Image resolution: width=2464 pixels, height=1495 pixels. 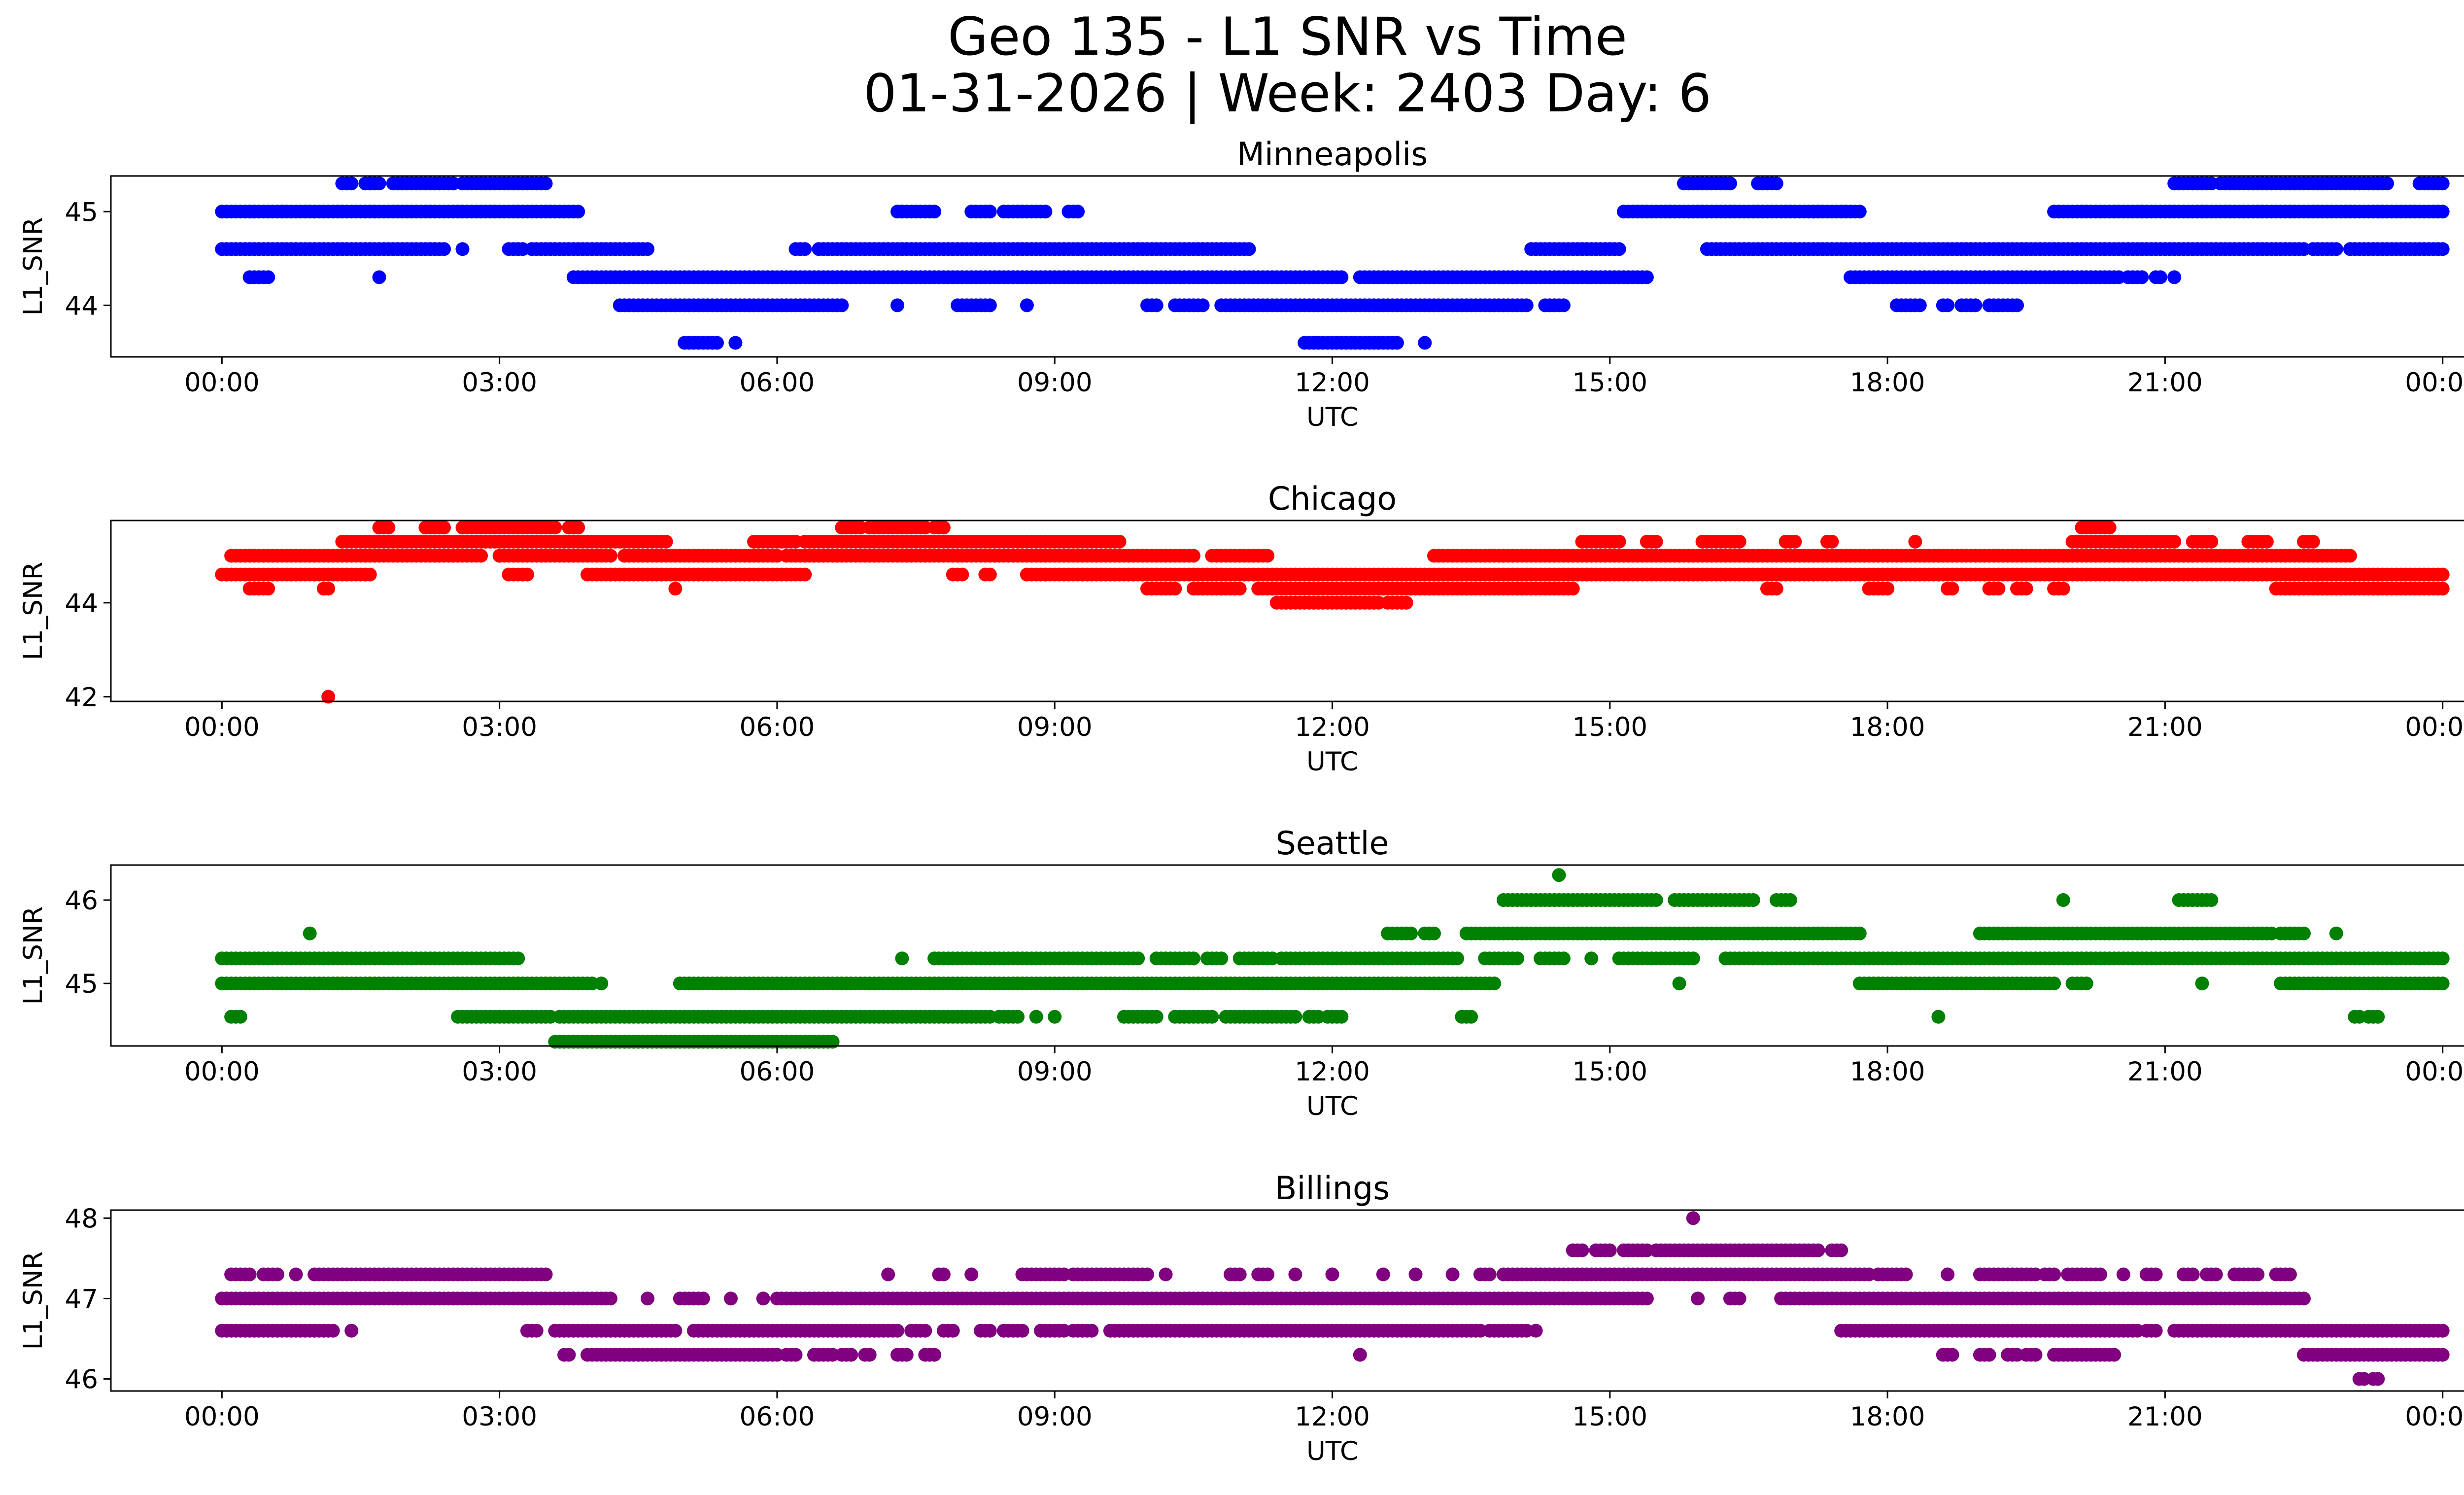 What do you see at coordinates (1332, 154) in the screenshot?
I see `subplot-title: Minneapolis` at bounding box center [1332, 154].